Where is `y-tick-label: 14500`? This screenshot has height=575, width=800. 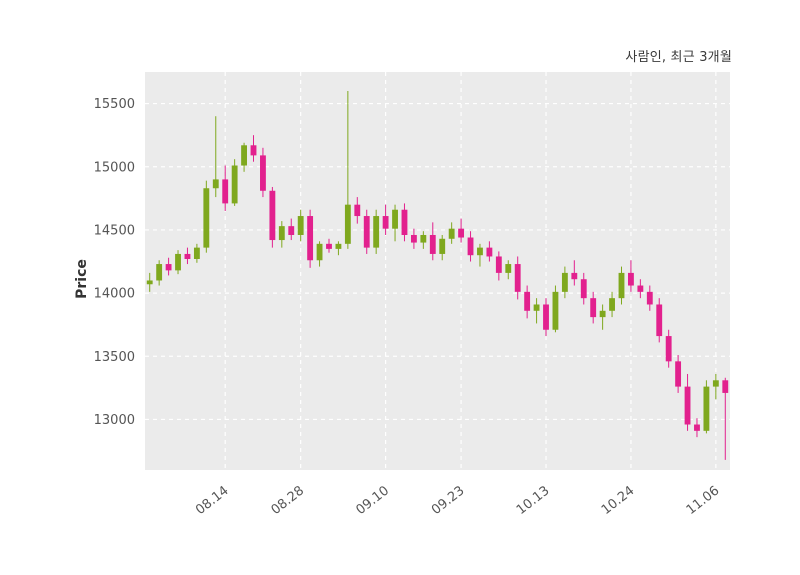
y-tick-label: 14500 is located at coordinates (114, 230).